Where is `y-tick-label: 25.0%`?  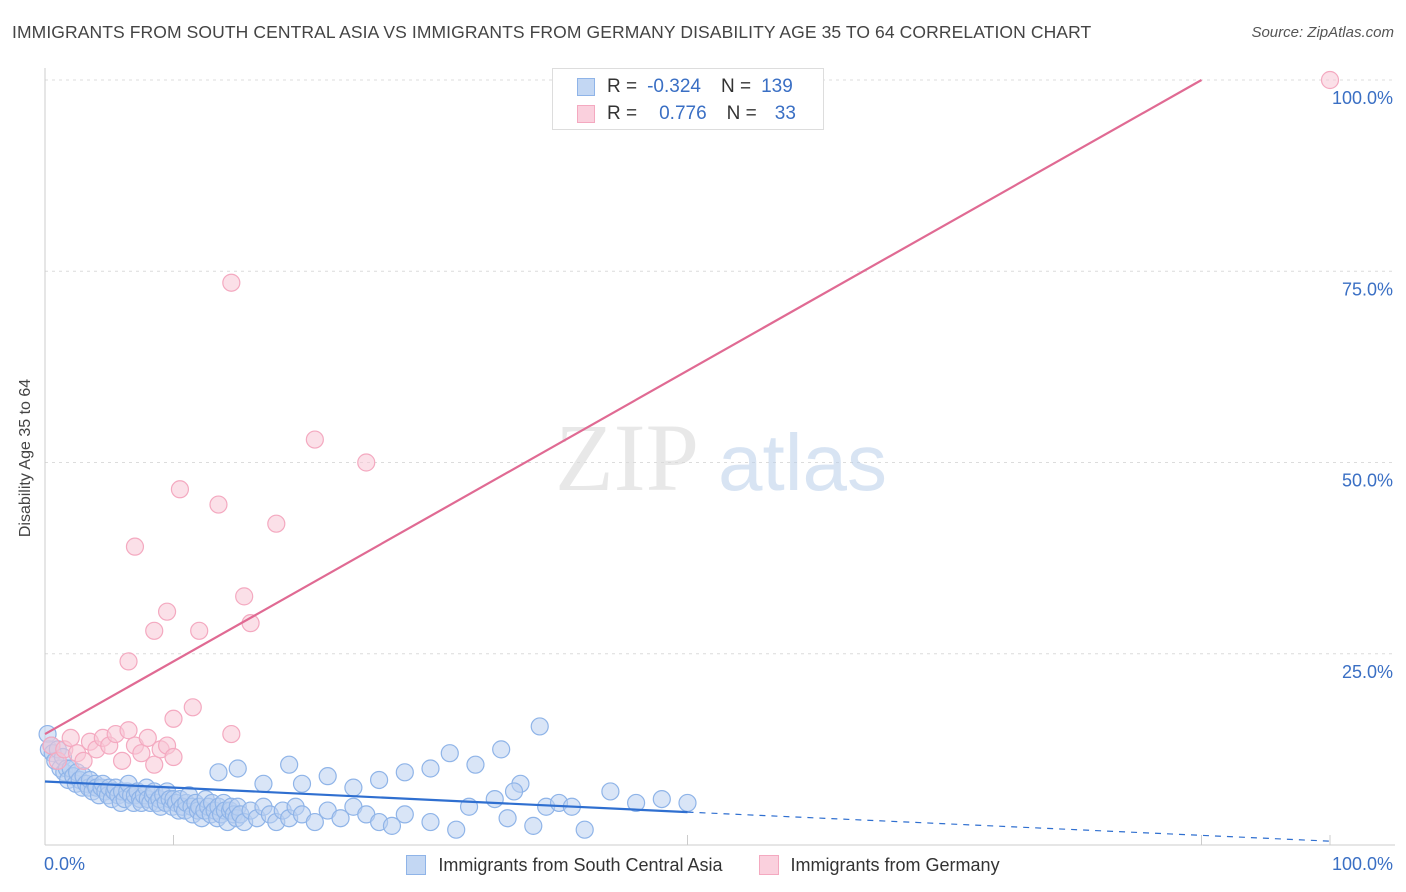 y-tick-label: 25.0% is located at coordinates (1367, 672).